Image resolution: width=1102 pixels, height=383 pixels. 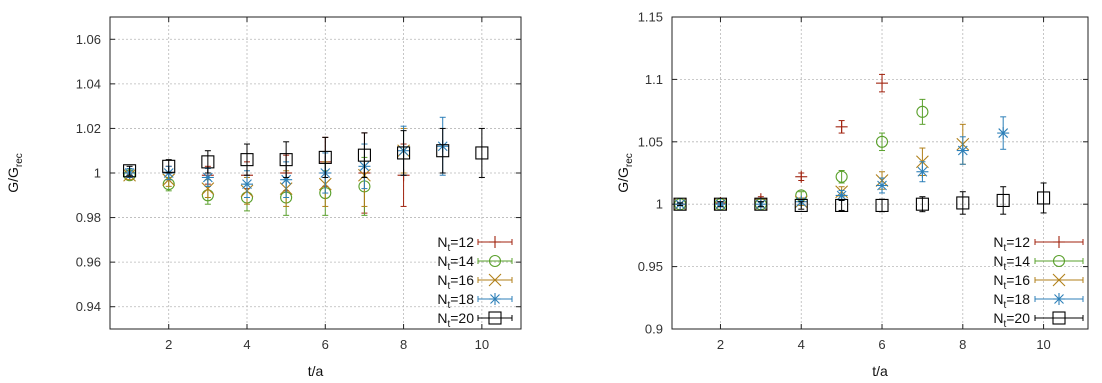 What do you see at coordinates (88, 262) in the screenshot?
I see `y-tick-label: 0.96` at bounding box center [88, 262].